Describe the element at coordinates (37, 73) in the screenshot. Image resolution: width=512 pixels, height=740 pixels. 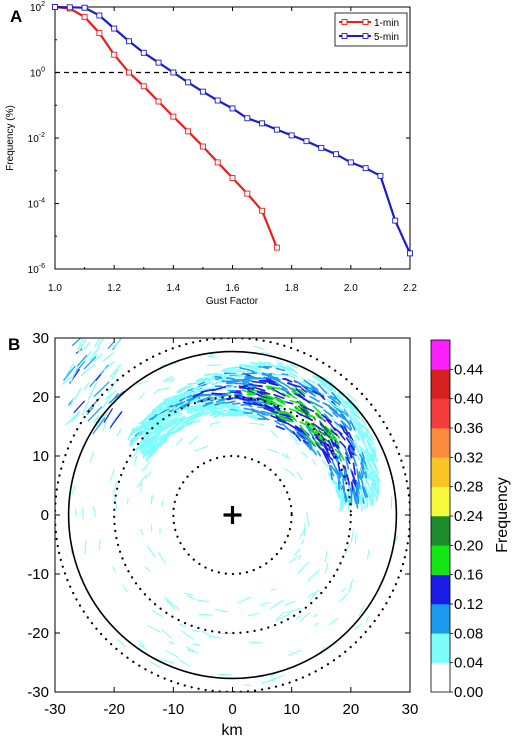
I see `y-tick-label: 10⁰` at that location.